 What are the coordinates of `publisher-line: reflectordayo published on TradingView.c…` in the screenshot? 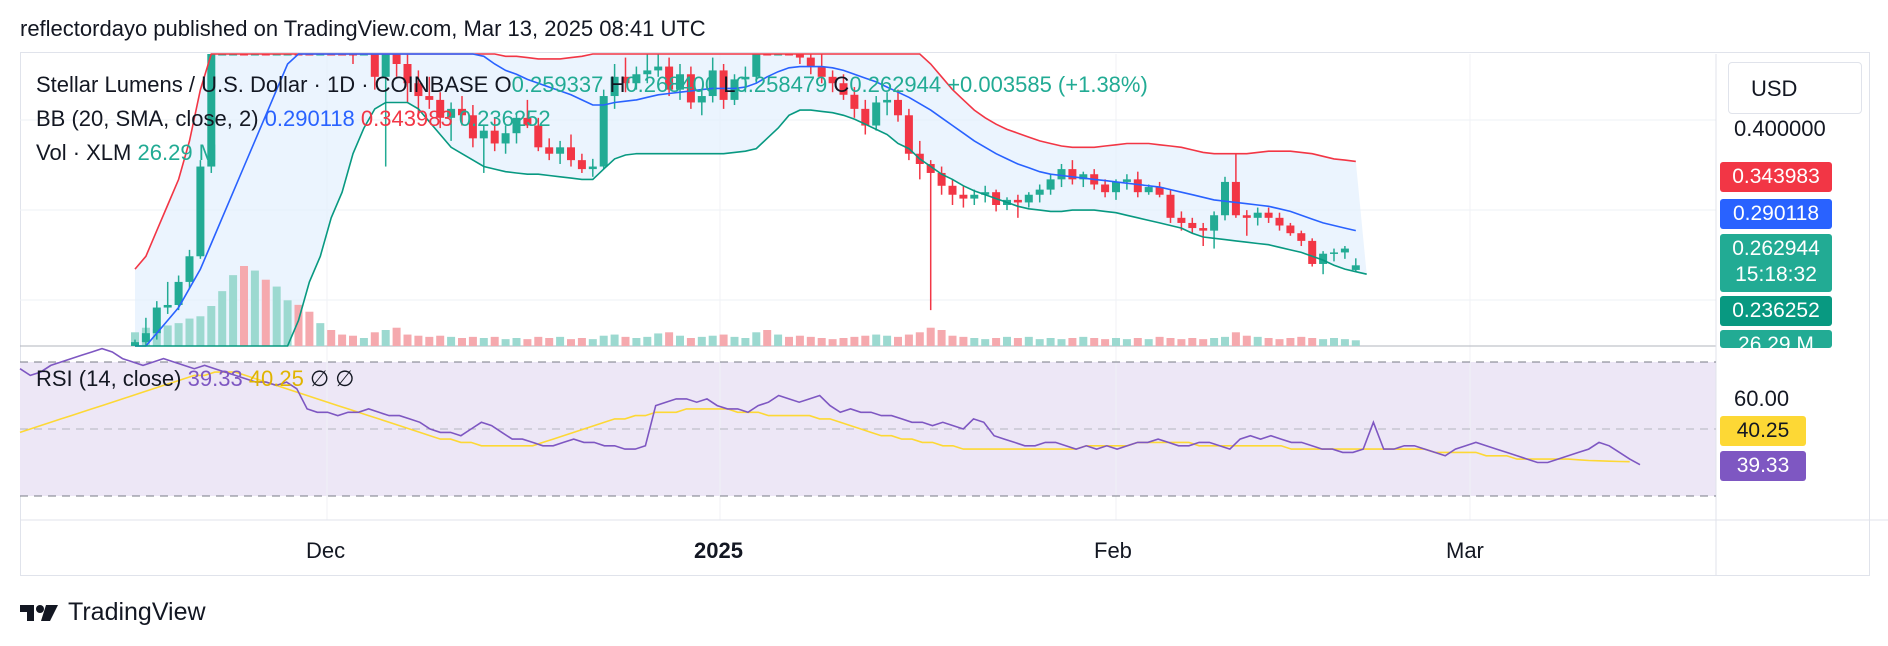 It's located at (363, 28).